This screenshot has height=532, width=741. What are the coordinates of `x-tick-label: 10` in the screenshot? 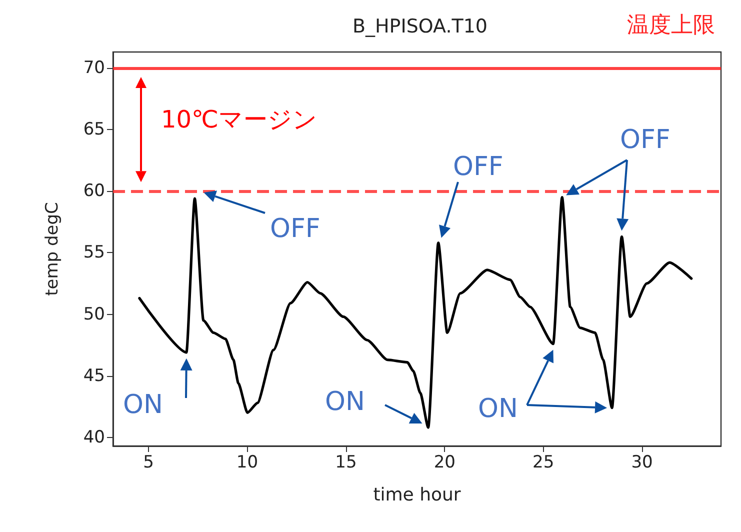 It's located at (247, 462).